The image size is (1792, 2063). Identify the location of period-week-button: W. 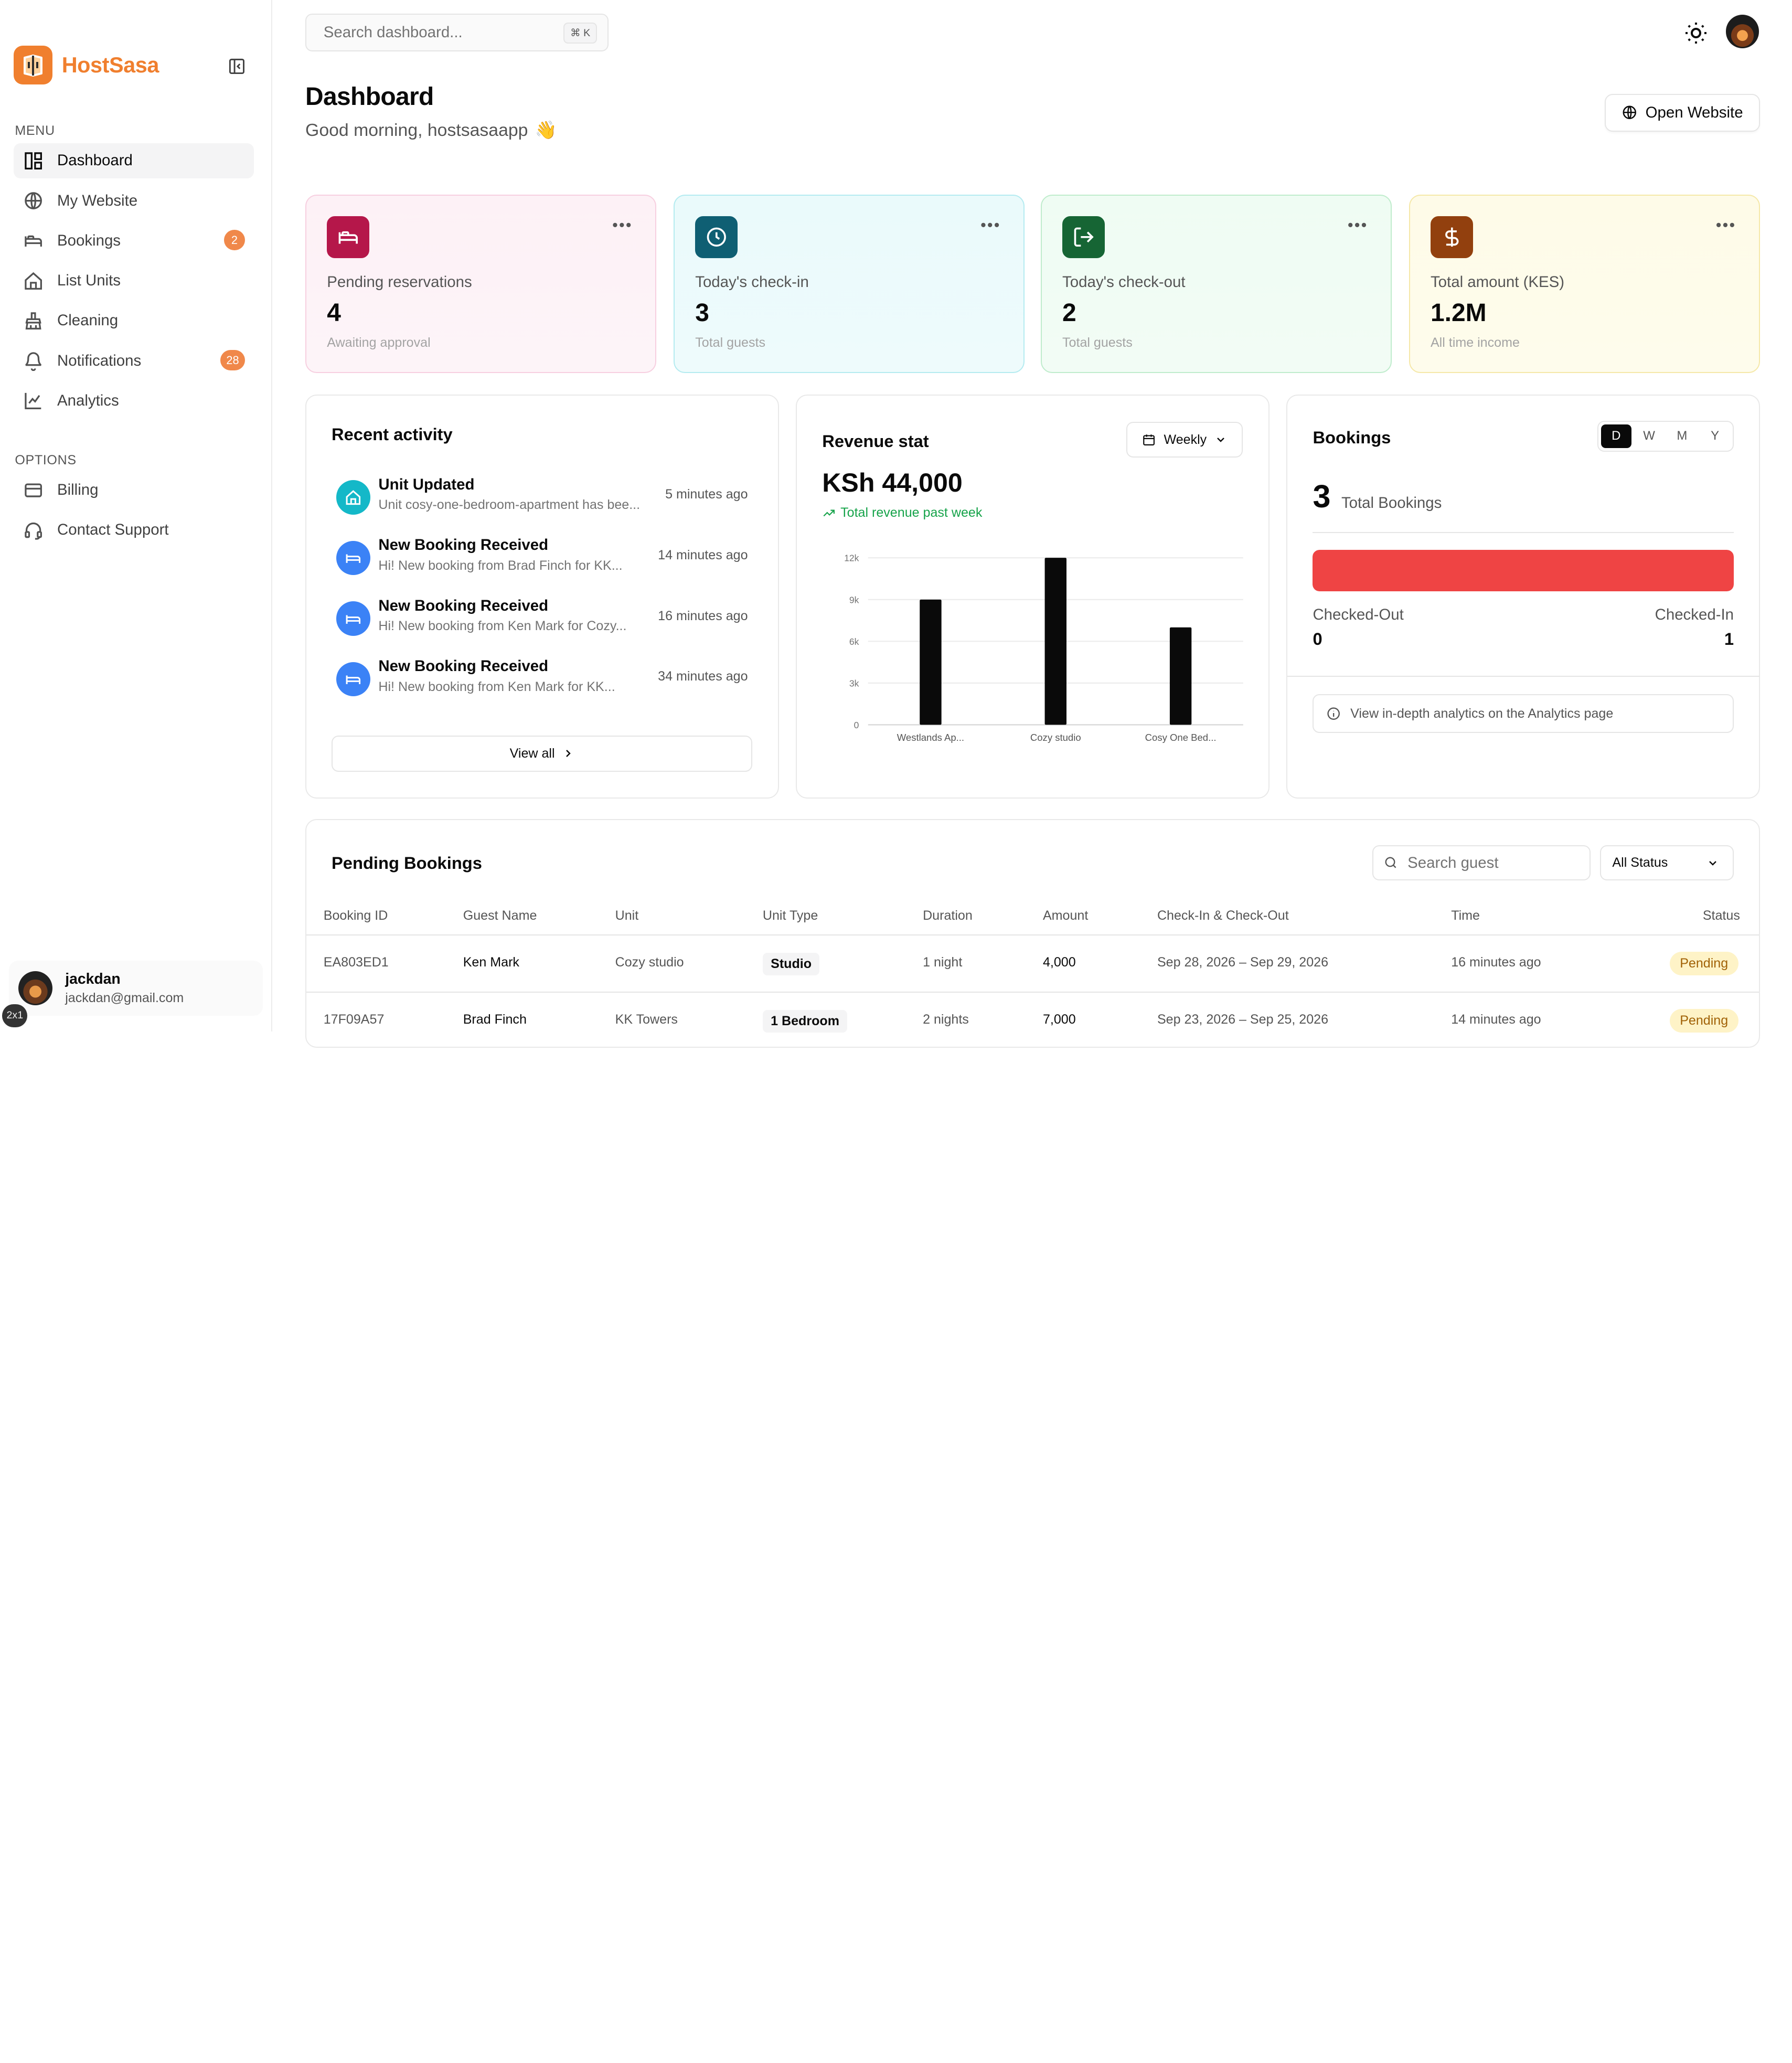
(1649, 436).